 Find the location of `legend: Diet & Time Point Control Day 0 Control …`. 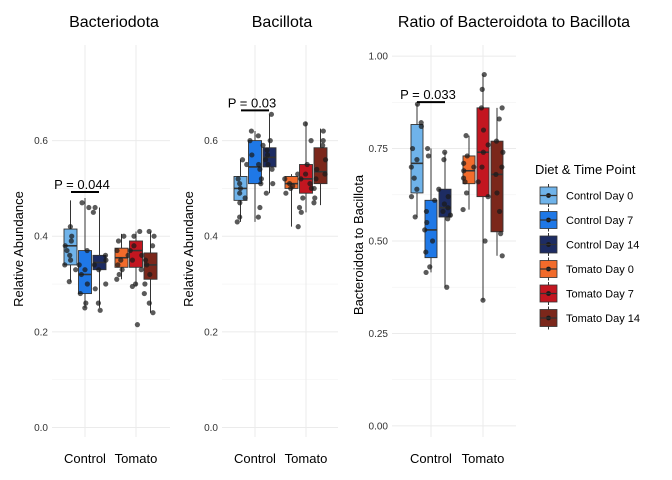

legend: Diet & Time Point Control Day 0 Control … is located at coordinates (587, 246).